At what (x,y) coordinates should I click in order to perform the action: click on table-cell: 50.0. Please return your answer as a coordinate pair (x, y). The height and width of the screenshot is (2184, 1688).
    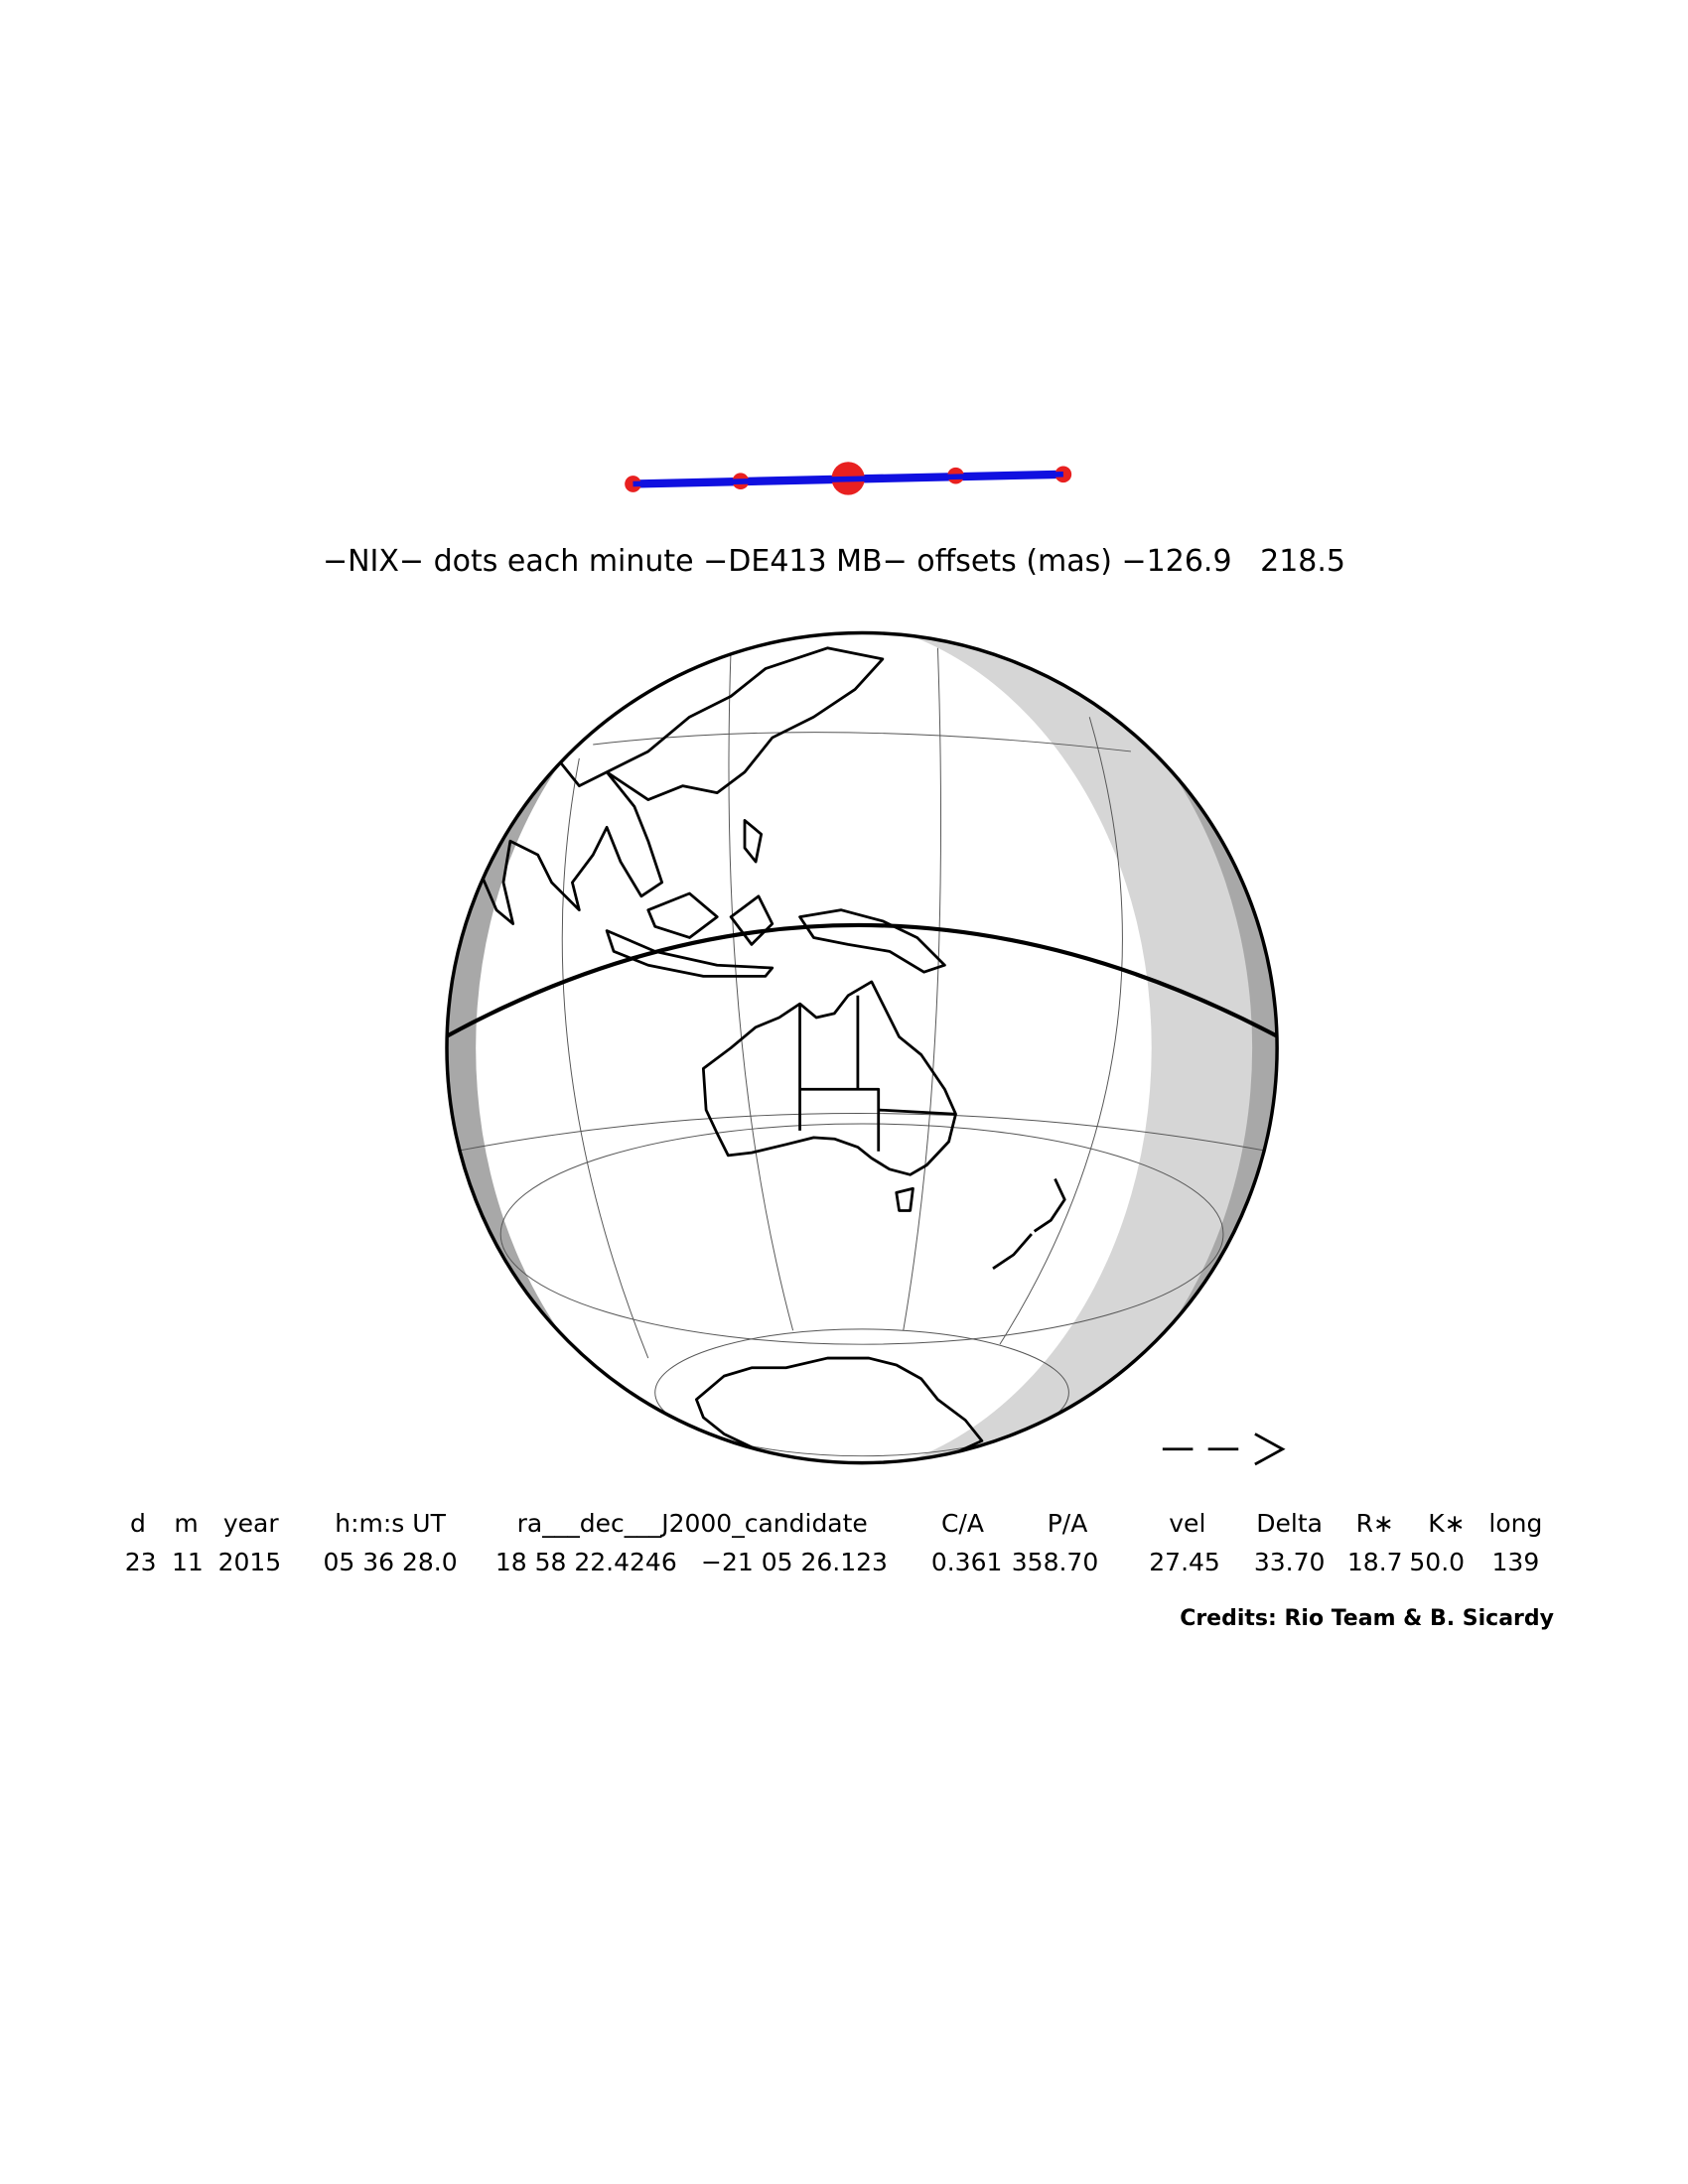
    Looking at the image, I should click on (1437, 1562).